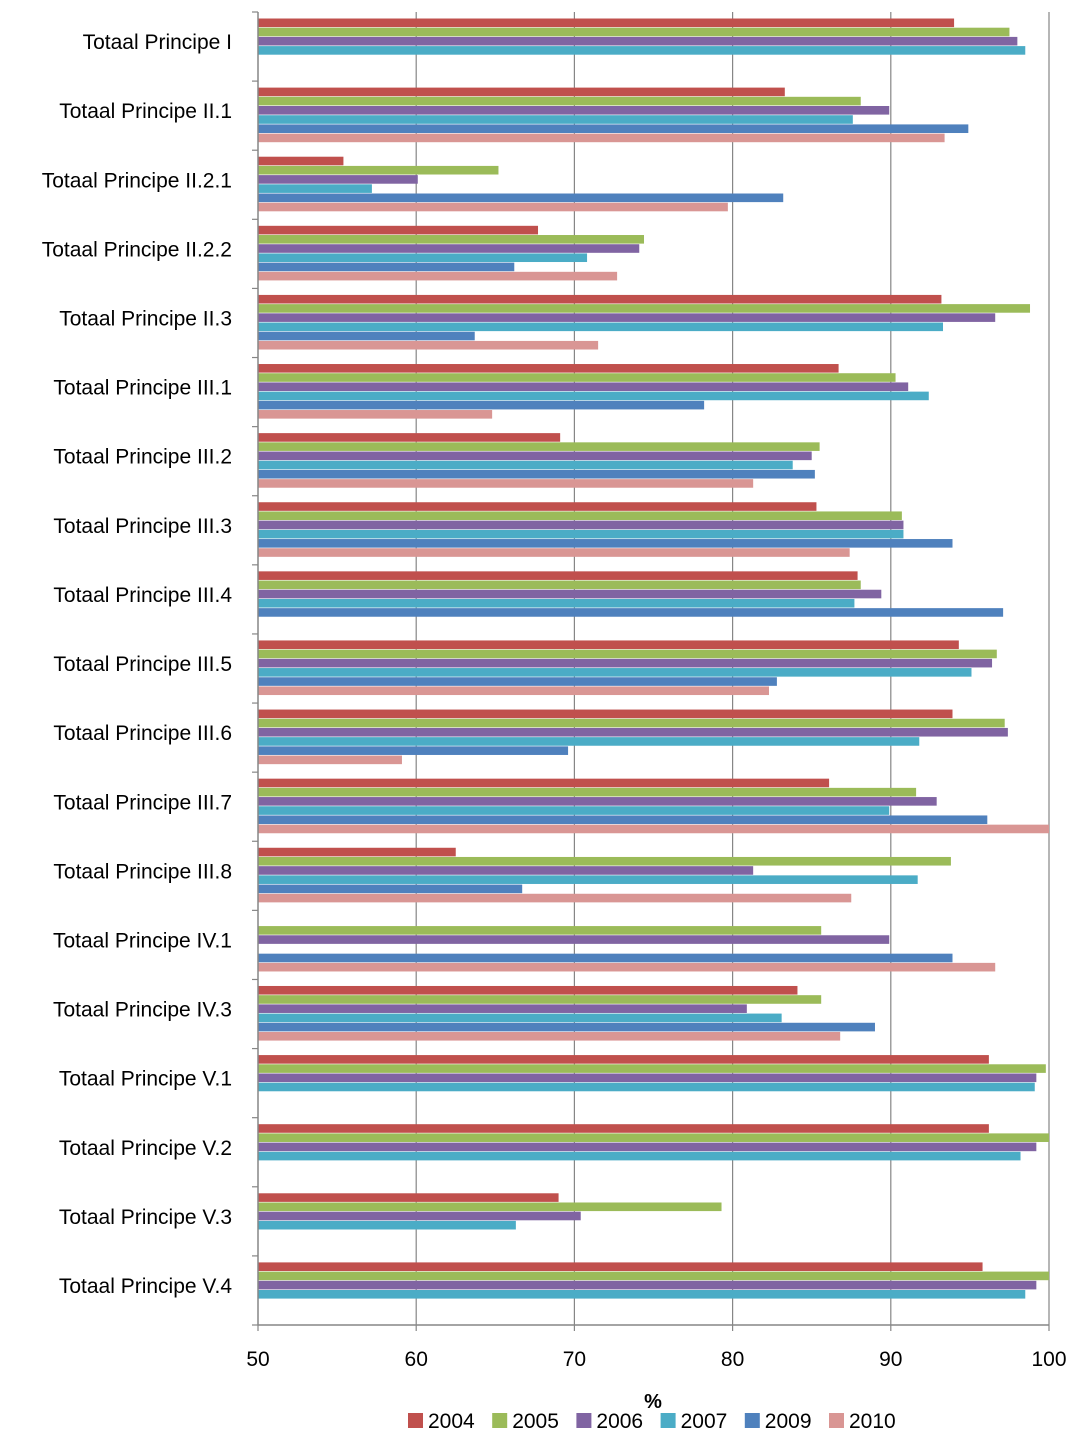 Image resolution: width=1072 pixels, height=1434 pixels. Describe the element at coordinates (451, 1421) in the screenshot. I see `legend-label: 2004` at that location.